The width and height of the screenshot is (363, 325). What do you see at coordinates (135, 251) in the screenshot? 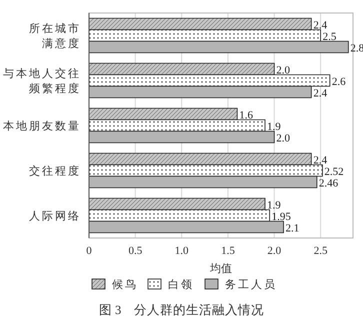
I see `x-tick-label: 0.5` at bounding box center [135, 251].